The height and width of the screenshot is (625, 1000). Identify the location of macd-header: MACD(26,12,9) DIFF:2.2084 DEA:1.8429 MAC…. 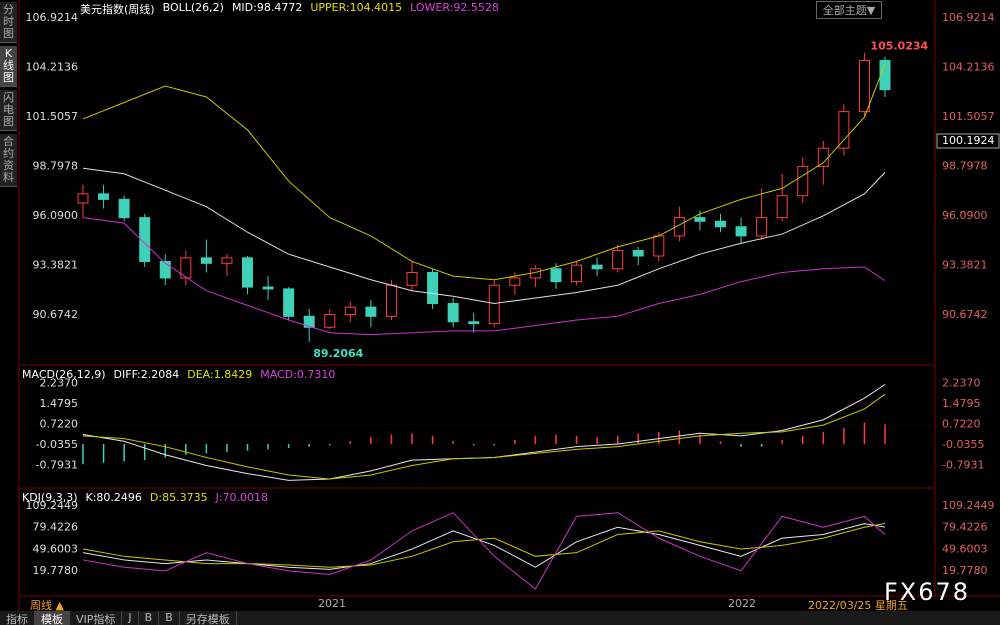
(178, 374).